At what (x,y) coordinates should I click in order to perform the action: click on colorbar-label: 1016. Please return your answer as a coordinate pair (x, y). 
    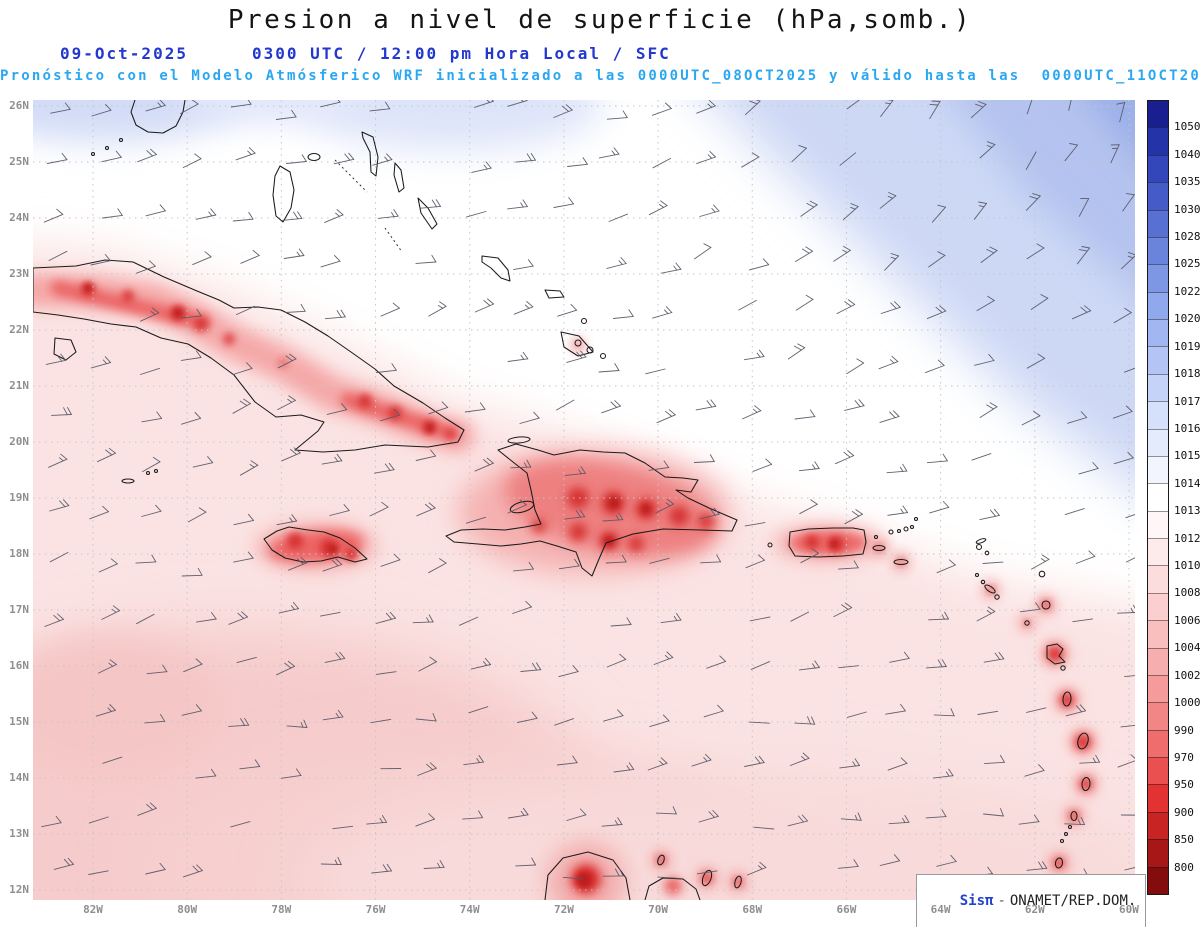
    Looking at the image, I should click on (1187, 428).